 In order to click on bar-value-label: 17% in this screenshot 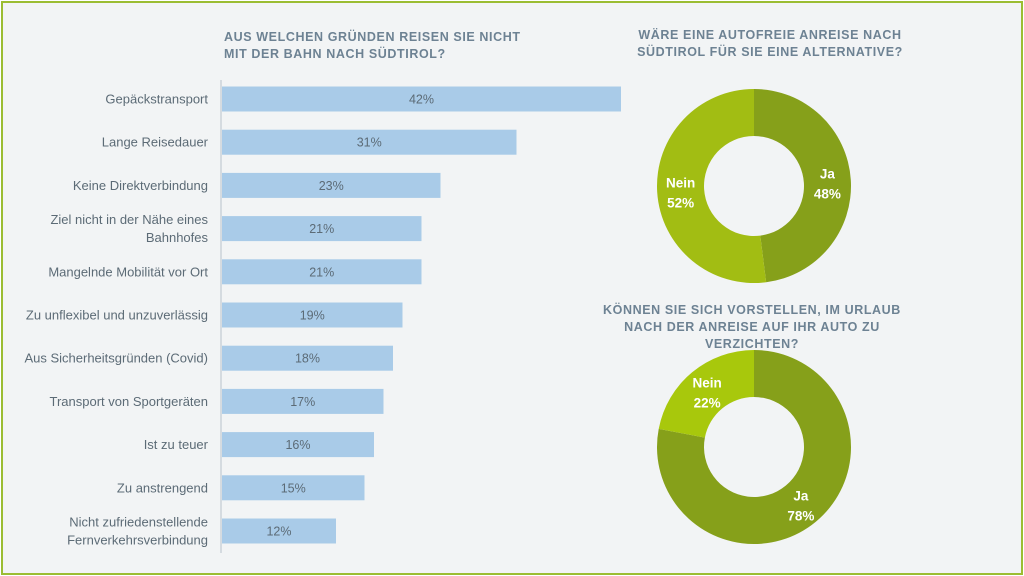, I will do `click(302, 402)`.